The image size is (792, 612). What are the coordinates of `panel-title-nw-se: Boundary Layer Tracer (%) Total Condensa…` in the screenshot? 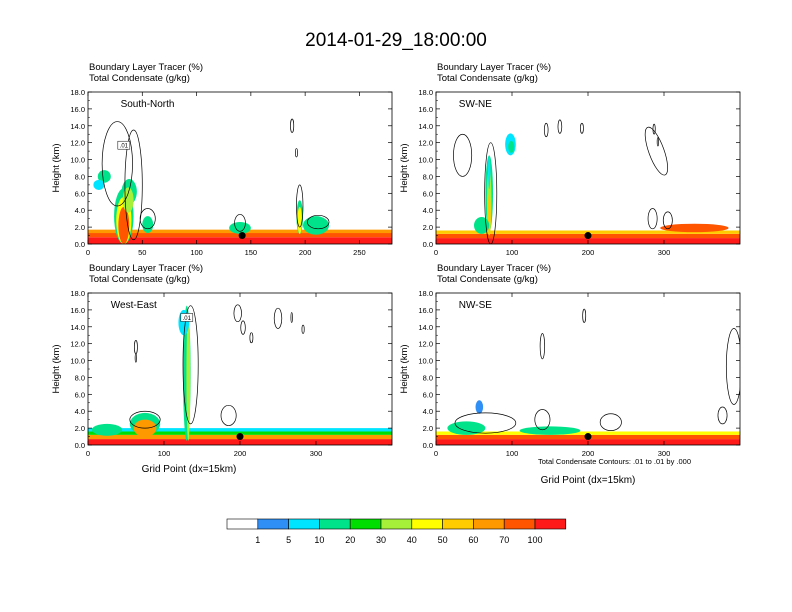 It's located at (494, 274).